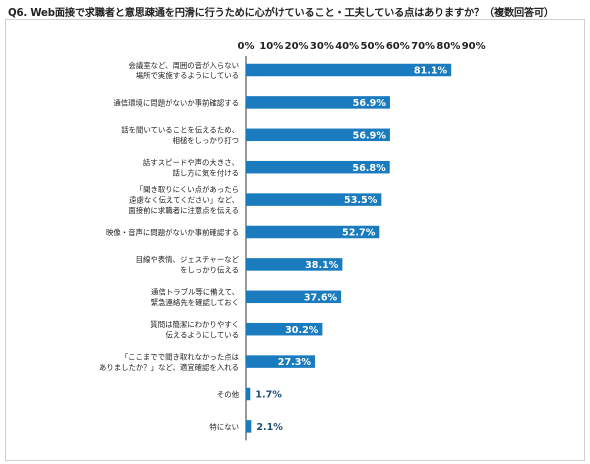 This screenshot has height=464, width=590. What do you see at coordinates (373, 46) in the screenshot?
I see `x-tick-label: 50%` at bounding box center [373, 46].